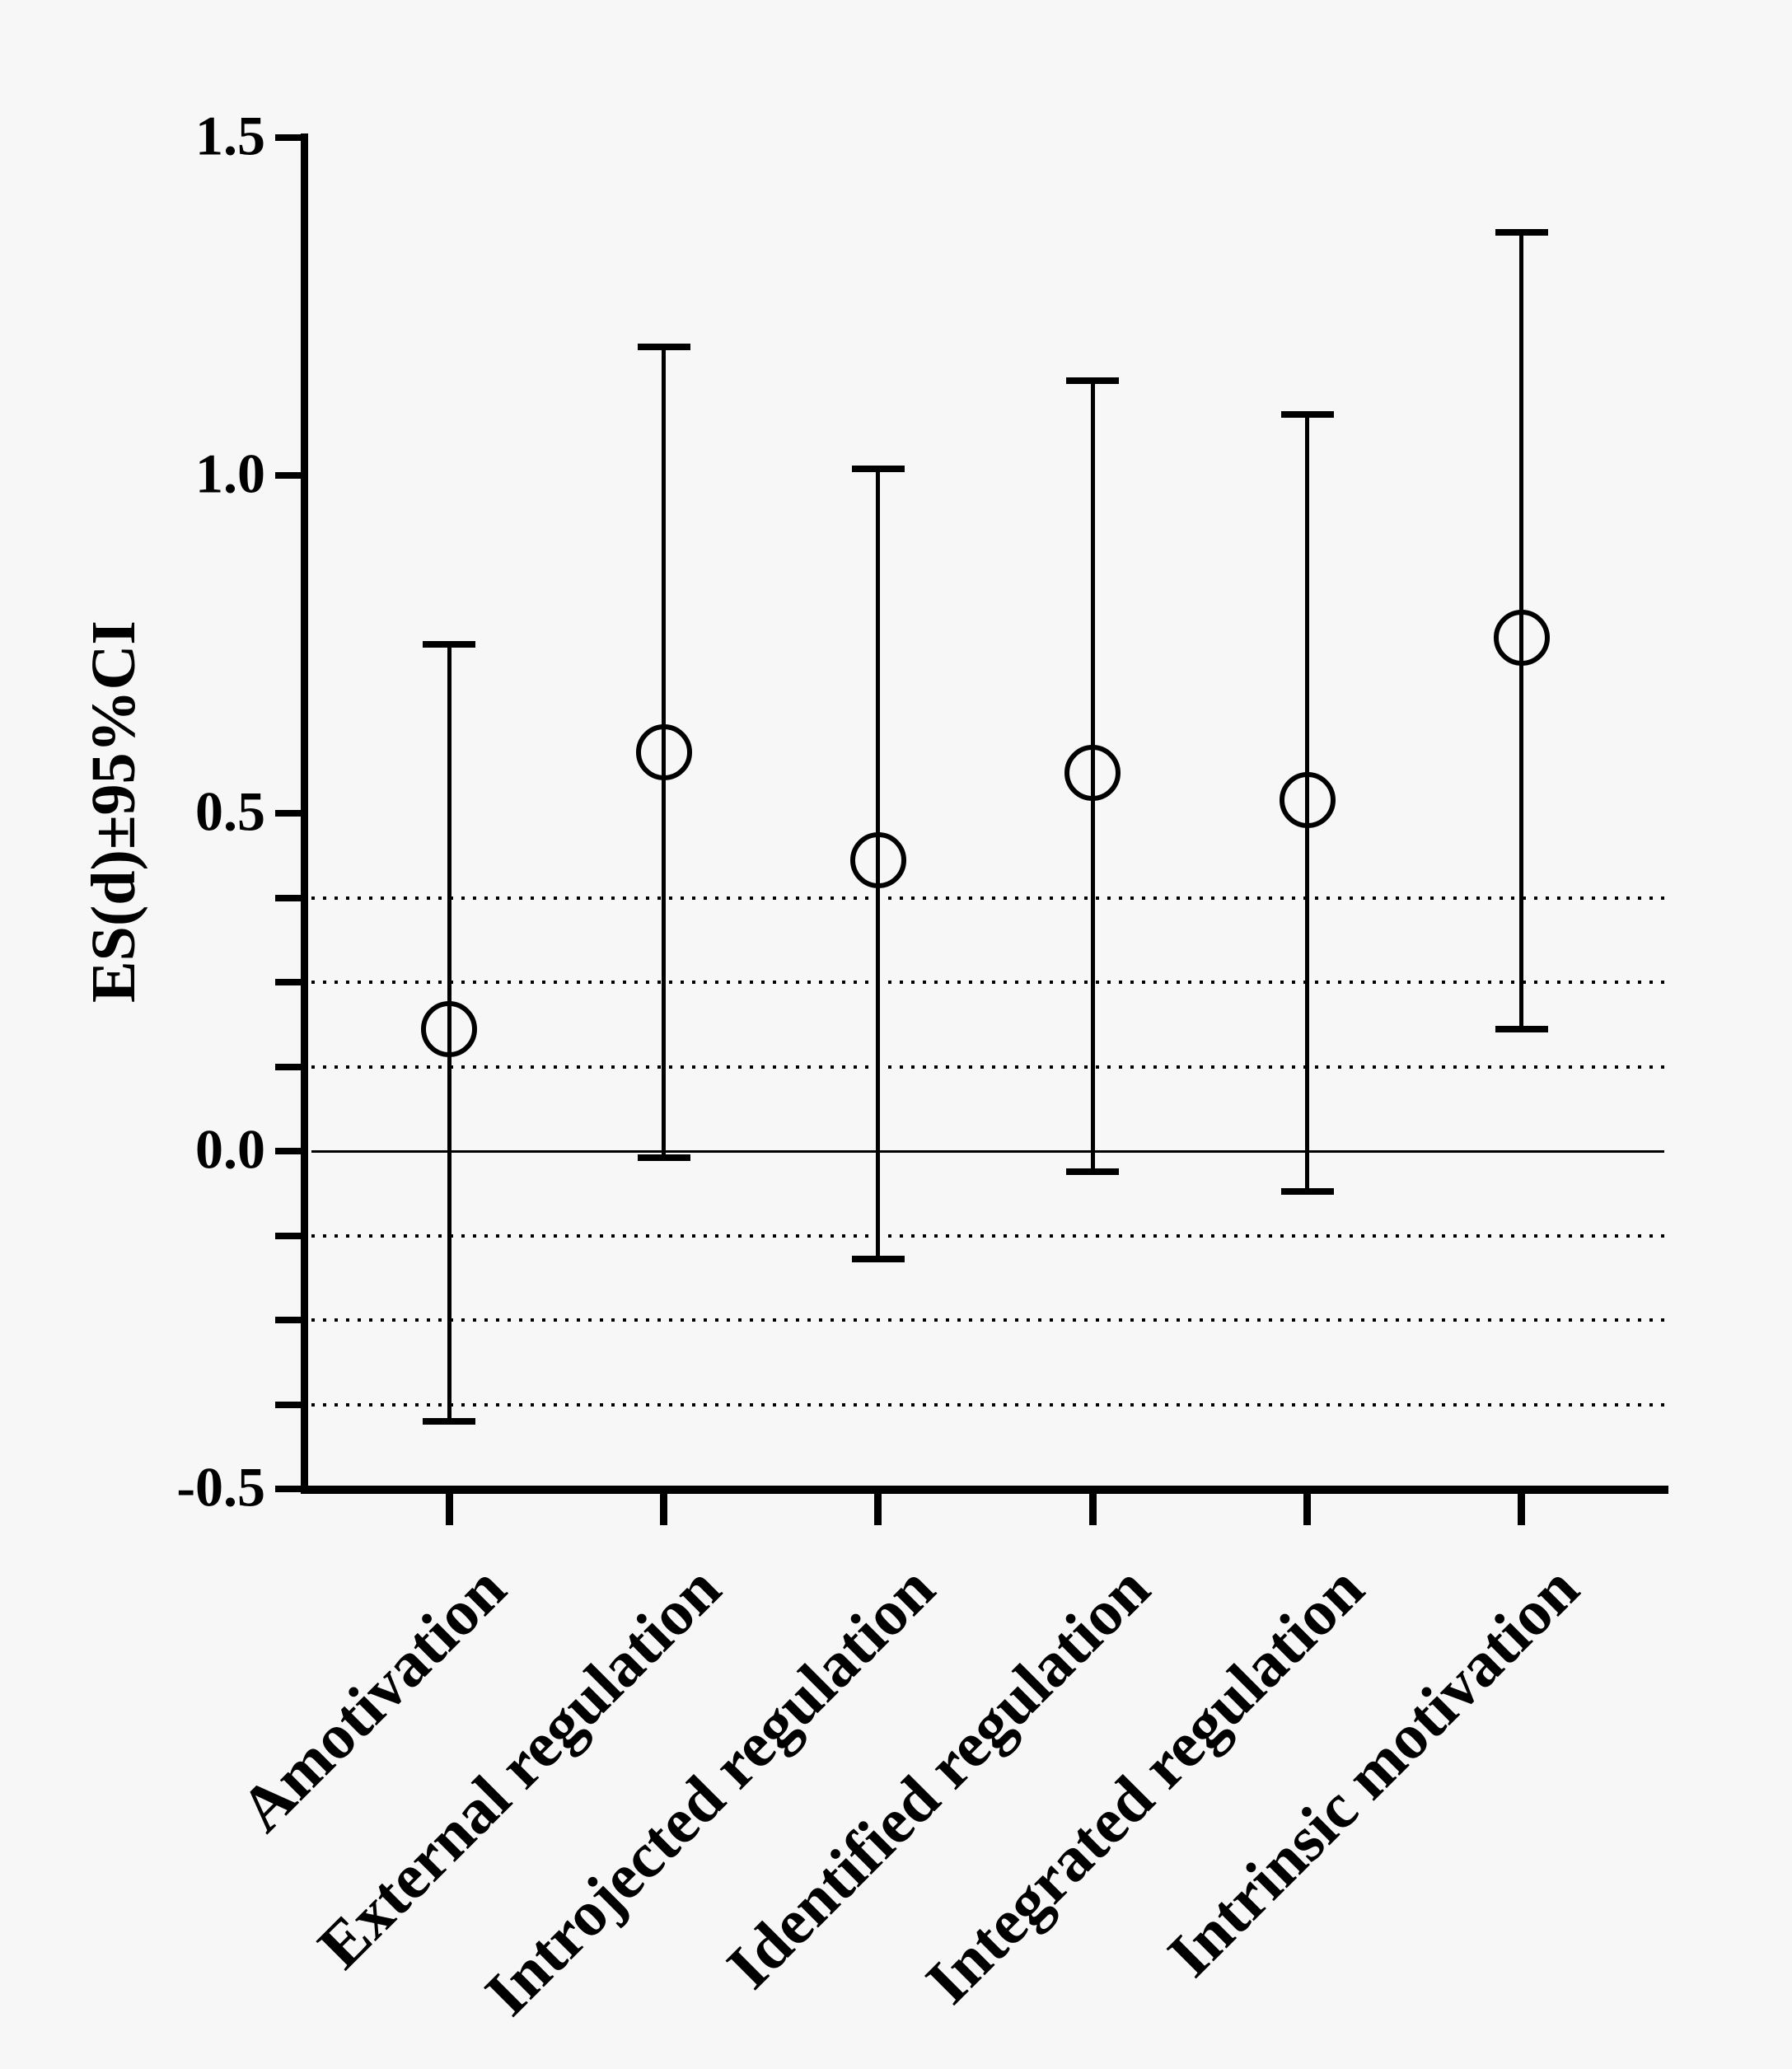  I want to click on y-axis-spine, so click(304, 814).